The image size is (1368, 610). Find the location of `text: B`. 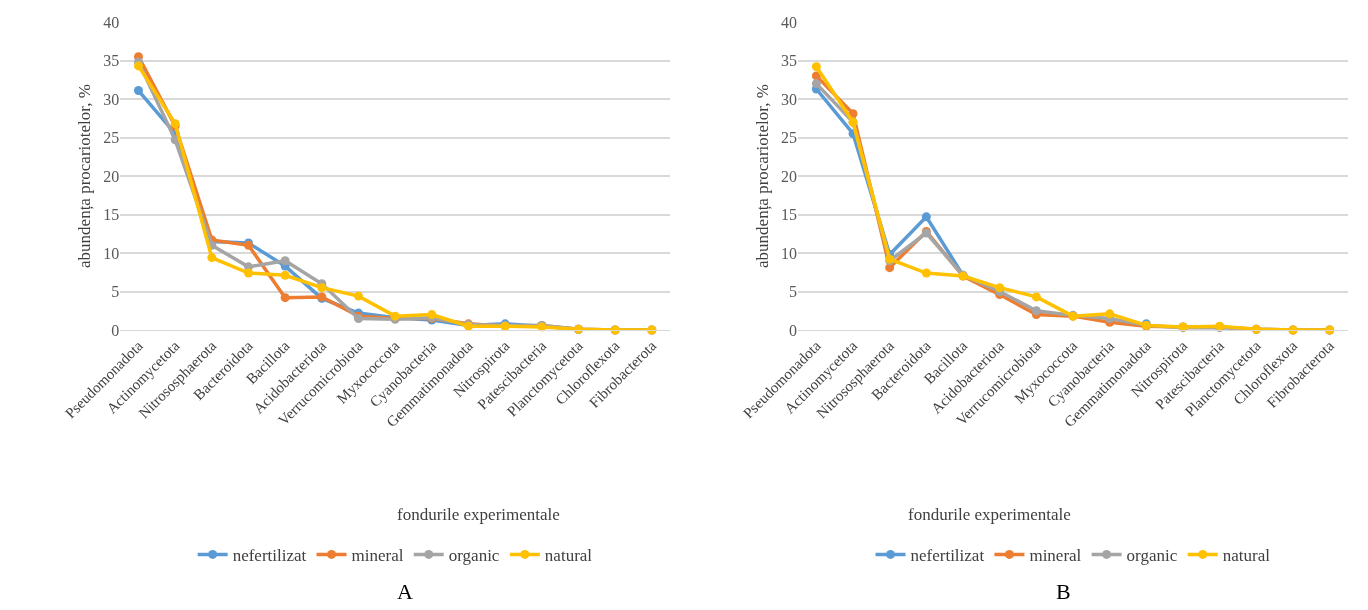

text: B is located at coordinates (1063, 591).